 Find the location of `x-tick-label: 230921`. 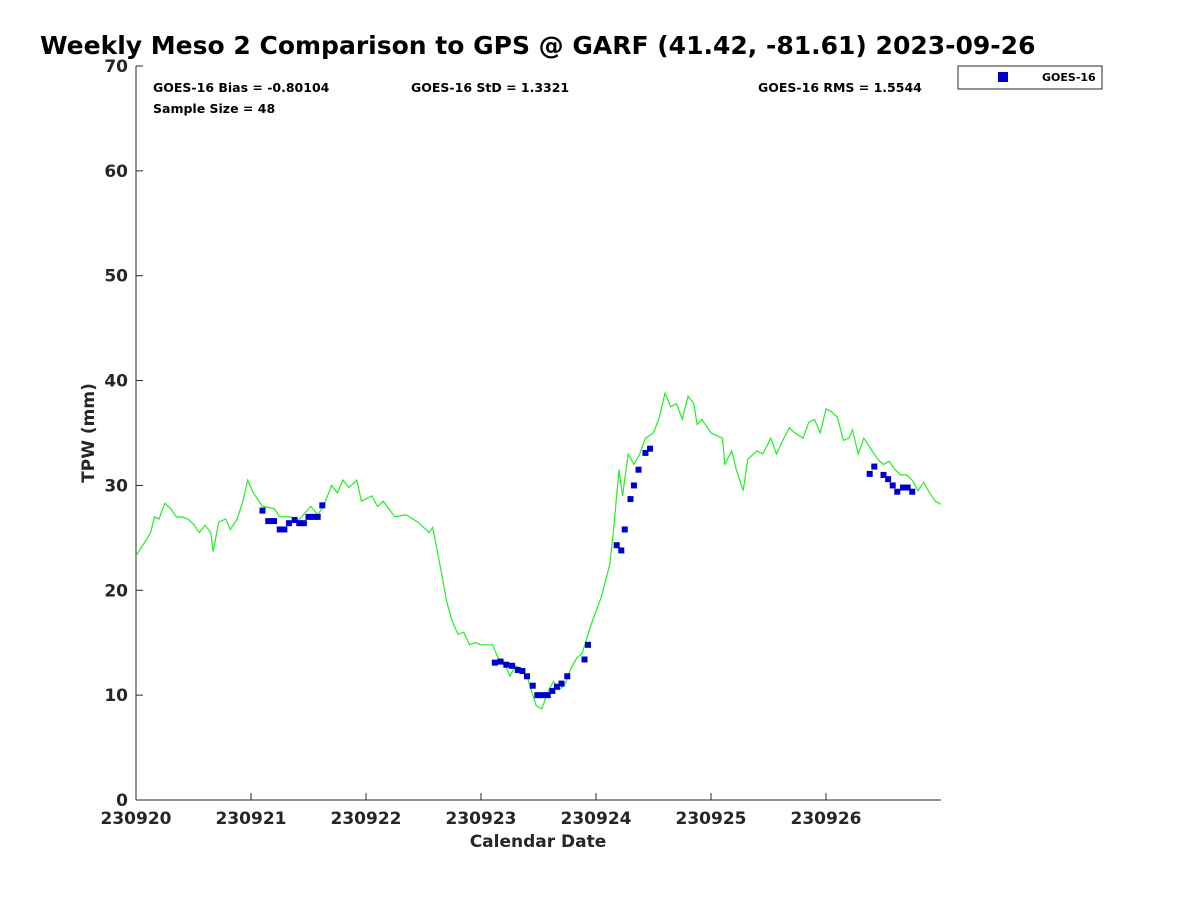

x-tick-label: 230921 is located at coordinates (251, 819).